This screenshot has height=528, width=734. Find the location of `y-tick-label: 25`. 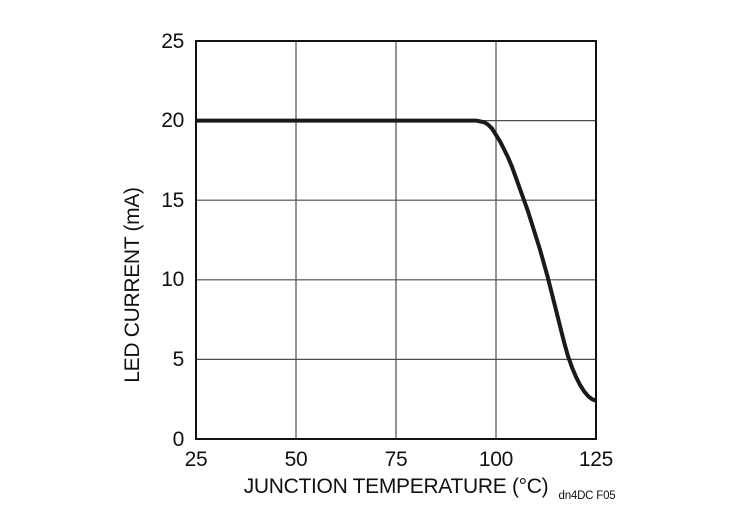

y-tick-label: 25 is located at coordinates (172, 41).